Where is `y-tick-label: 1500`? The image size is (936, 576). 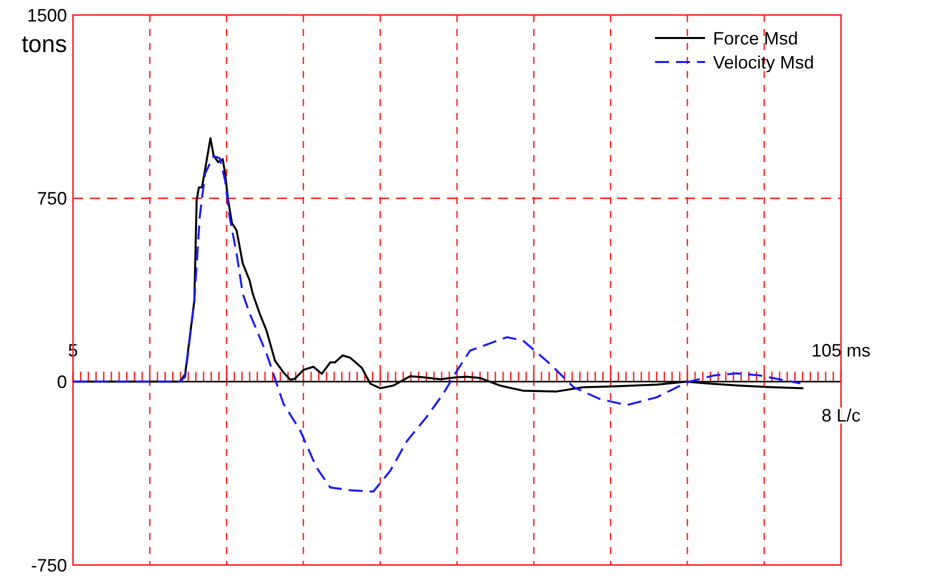
y-tick-label: 1500 is located at coordinates (46, 15).